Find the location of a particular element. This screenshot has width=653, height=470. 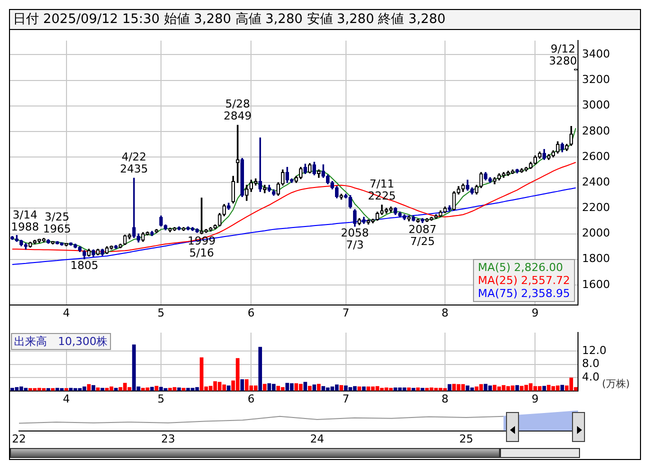

text: MA(25) 2,557.72 is located at coordinates (524, 280).